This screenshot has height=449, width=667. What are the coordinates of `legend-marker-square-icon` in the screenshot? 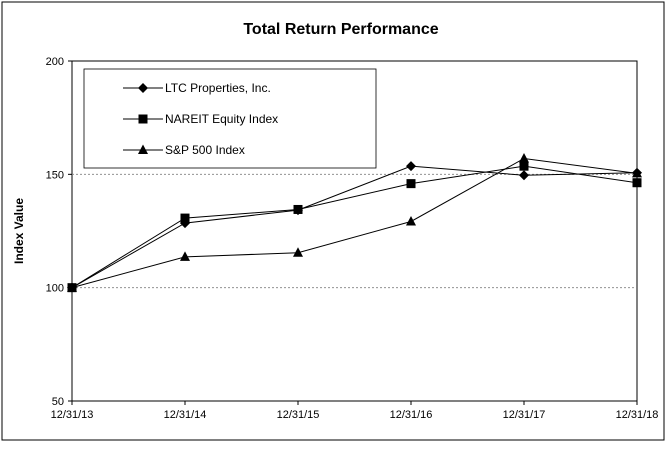 It's located at (143, 119).